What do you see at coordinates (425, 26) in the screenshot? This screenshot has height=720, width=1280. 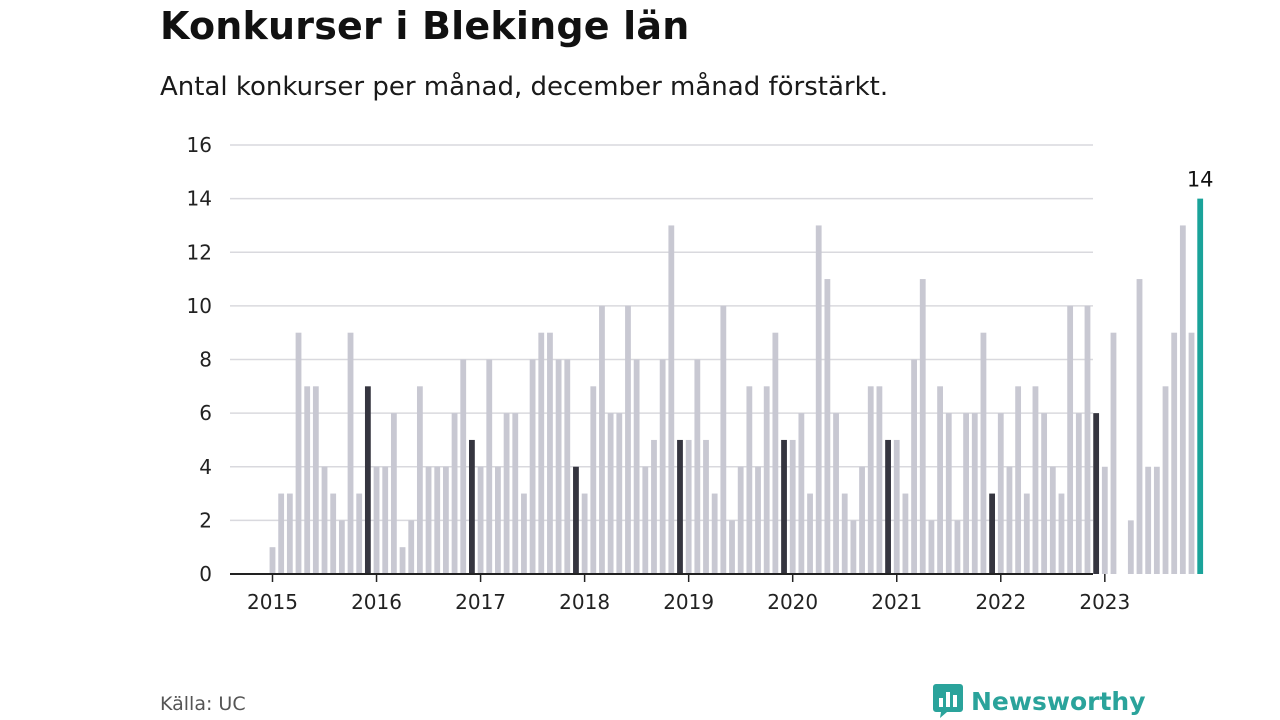 I see `chart-title: Konkurser i Blekinge län` at bounding box center [425, 26].